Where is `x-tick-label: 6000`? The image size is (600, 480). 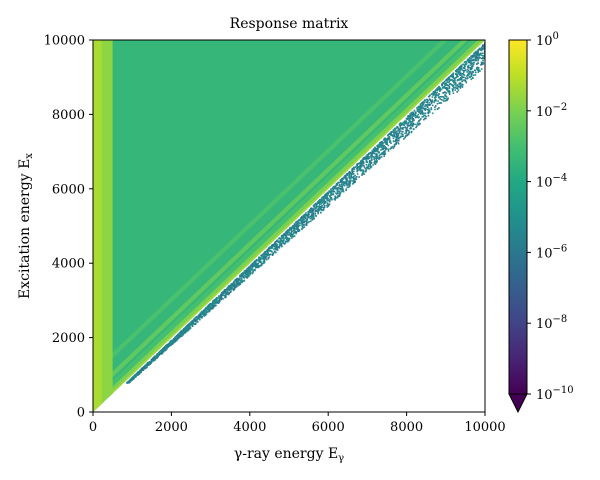 x-tick-label: 6000 is located at coordinates (328, 427).